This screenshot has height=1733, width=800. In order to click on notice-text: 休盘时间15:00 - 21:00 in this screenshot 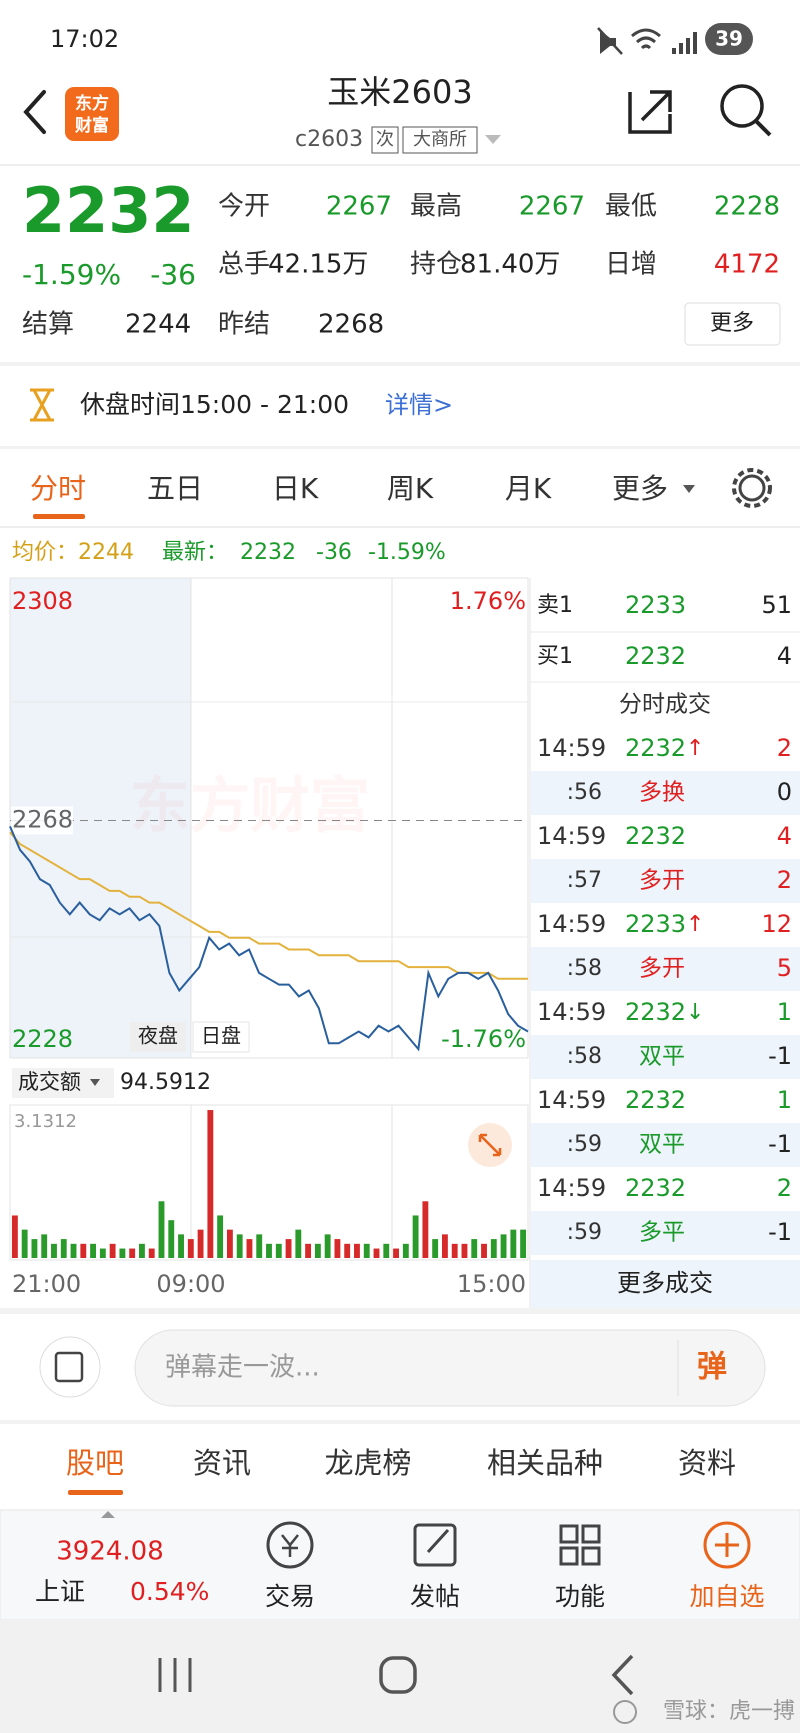, I will do `click(214, 404)`.